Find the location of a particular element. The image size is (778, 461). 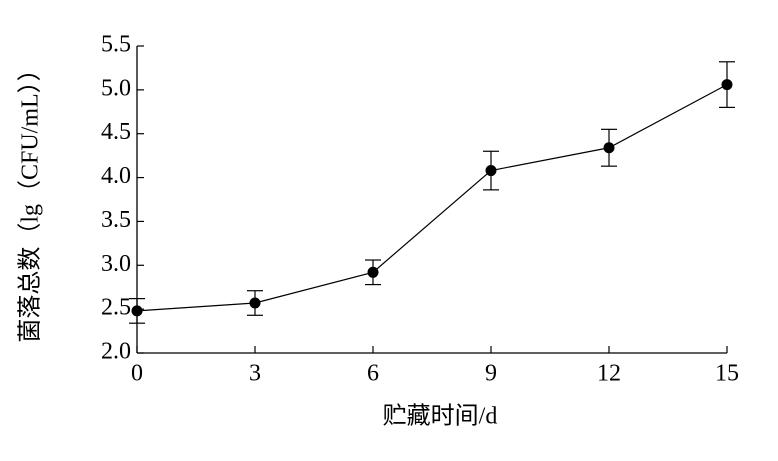

y-tick-label: 2.0 is located at coordinates (116, 352).